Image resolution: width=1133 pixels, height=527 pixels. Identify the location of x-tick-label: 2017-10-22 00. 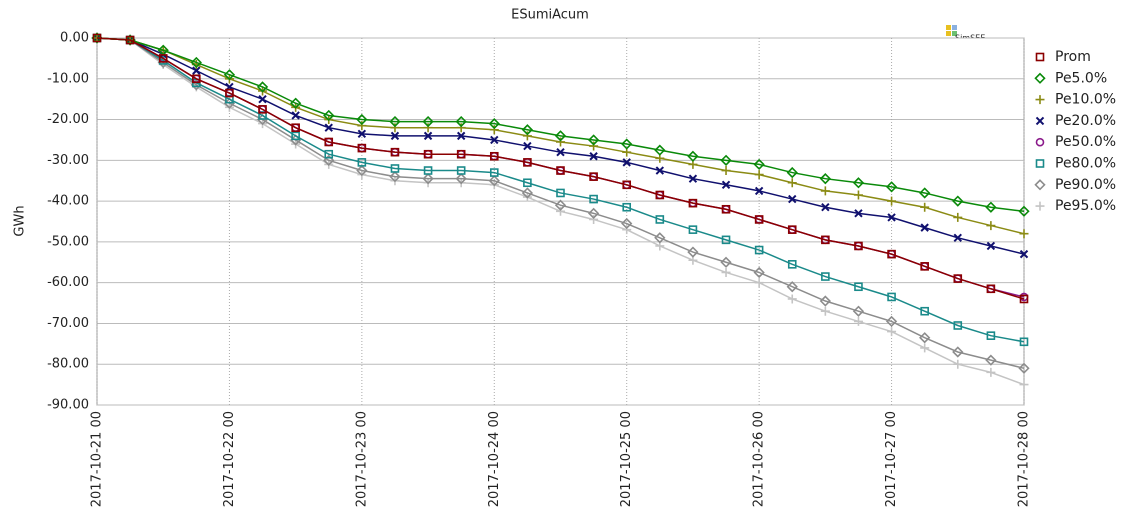
(229, 459).